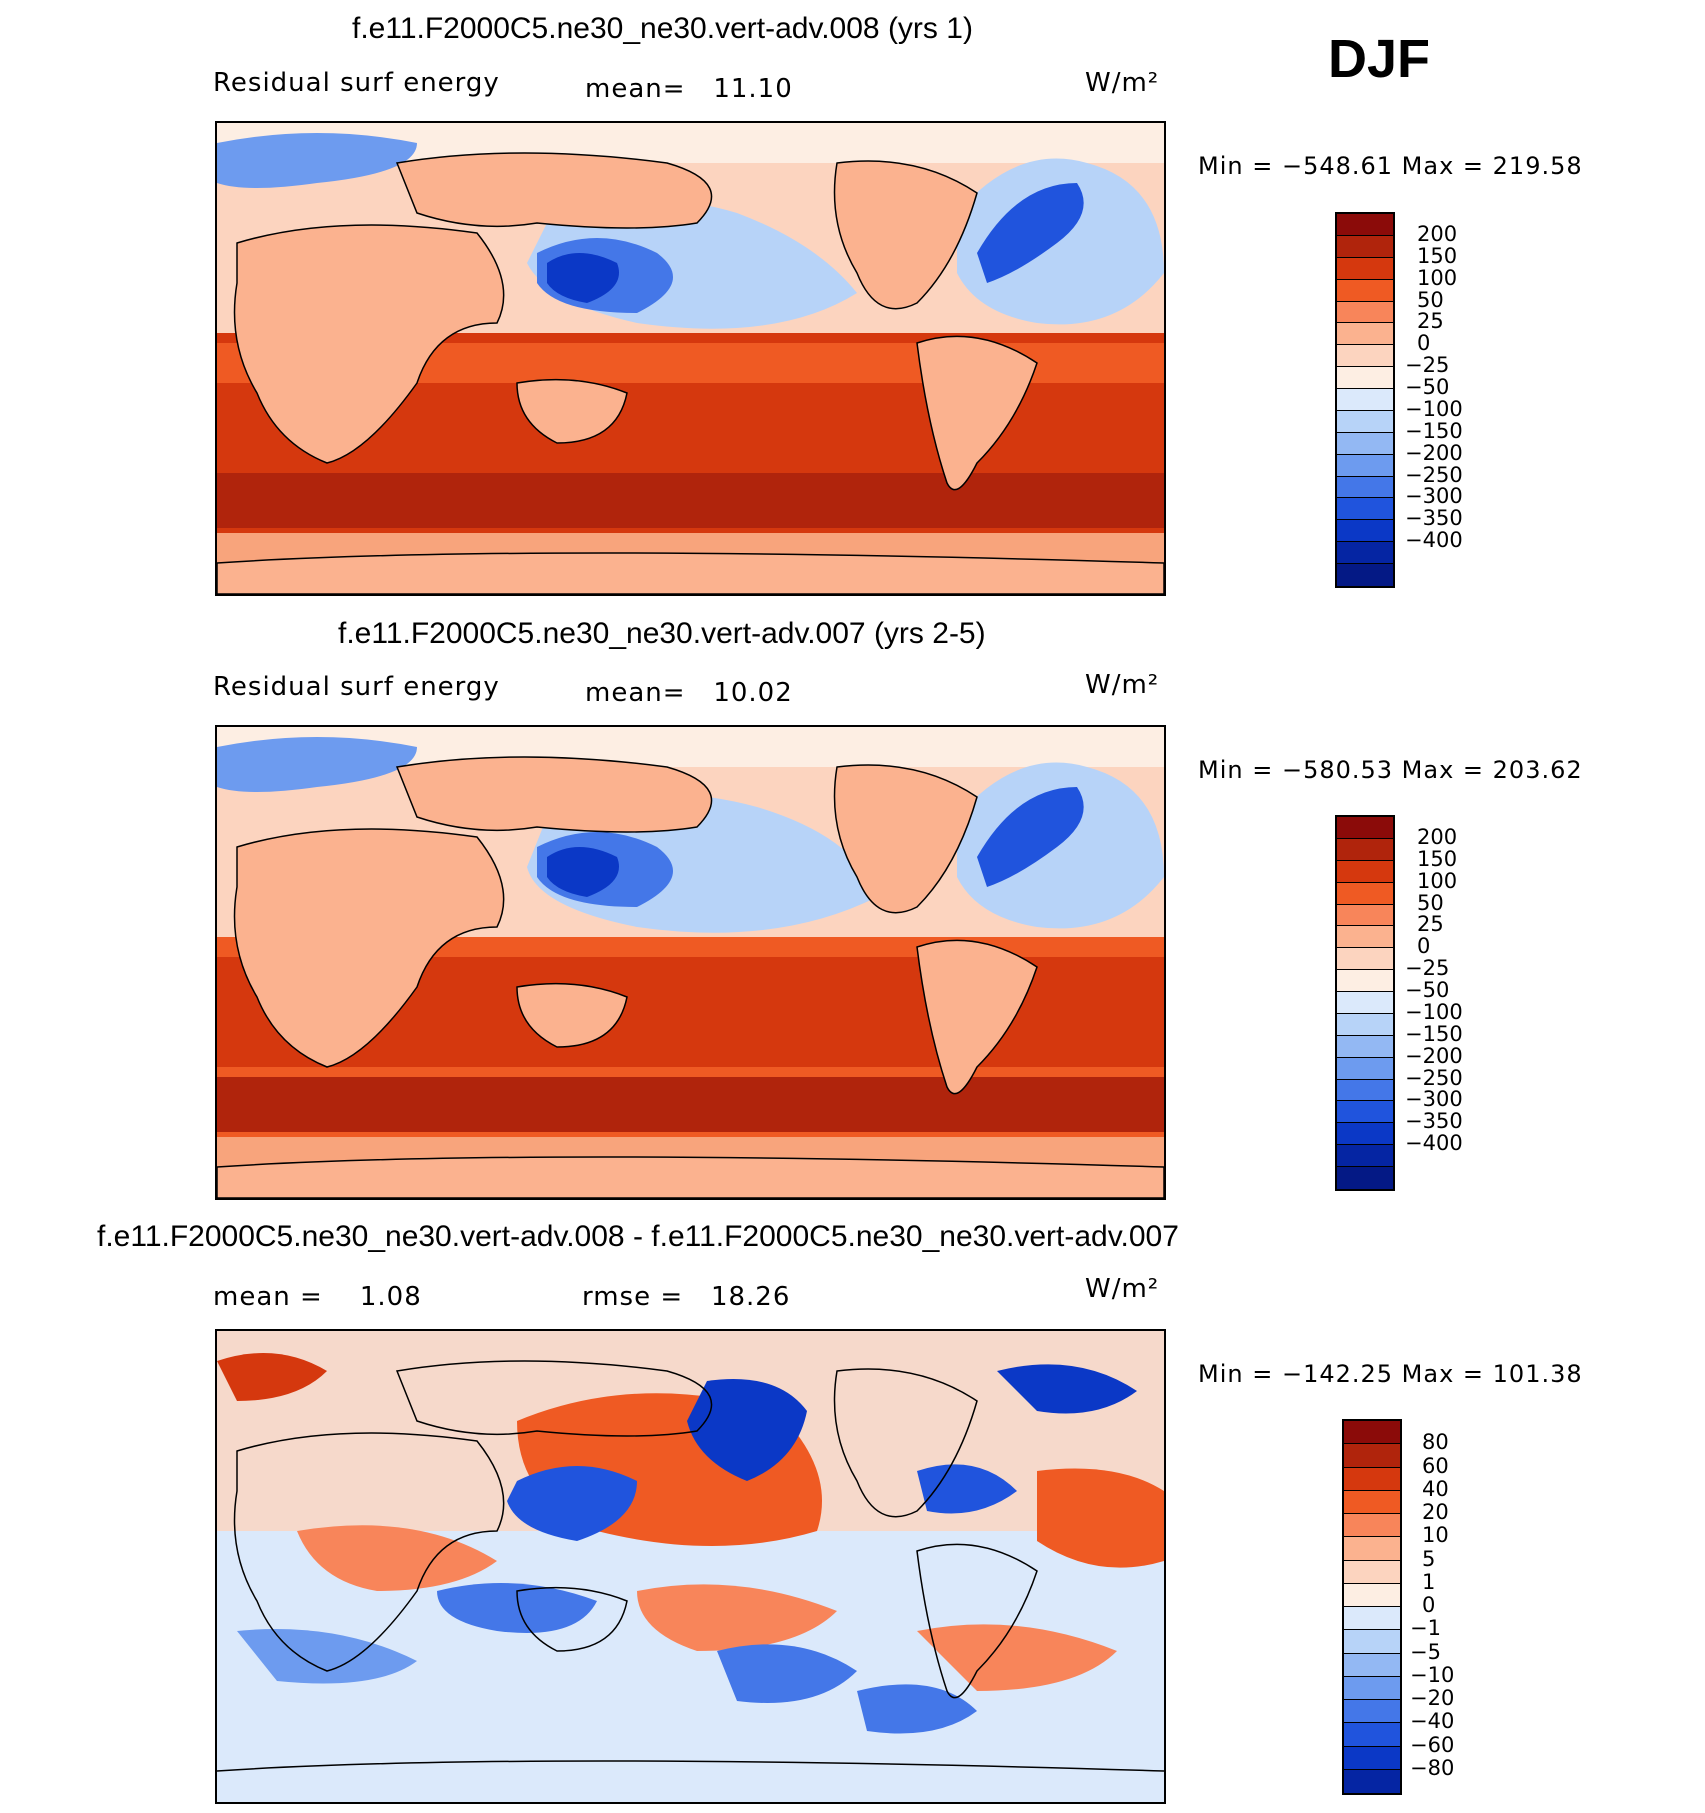 This screenshot has height=1813, width=1705. Describe the element at coordinates (1434, 518) in the screenshot. I see `colorbar-tick-label: −350` at that location.